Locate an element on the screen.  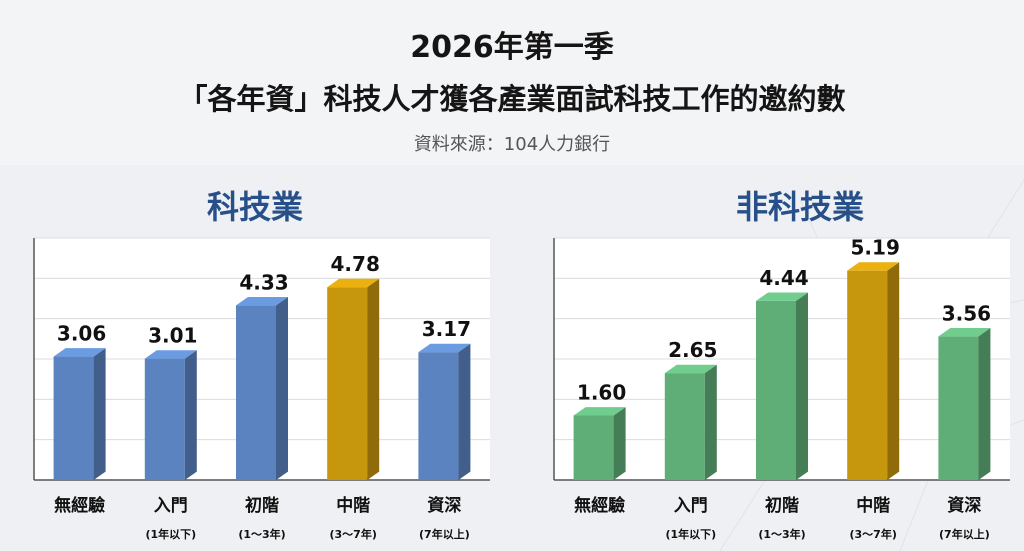
tech-value-label: 3.01 is located at coordinates (172, 336).